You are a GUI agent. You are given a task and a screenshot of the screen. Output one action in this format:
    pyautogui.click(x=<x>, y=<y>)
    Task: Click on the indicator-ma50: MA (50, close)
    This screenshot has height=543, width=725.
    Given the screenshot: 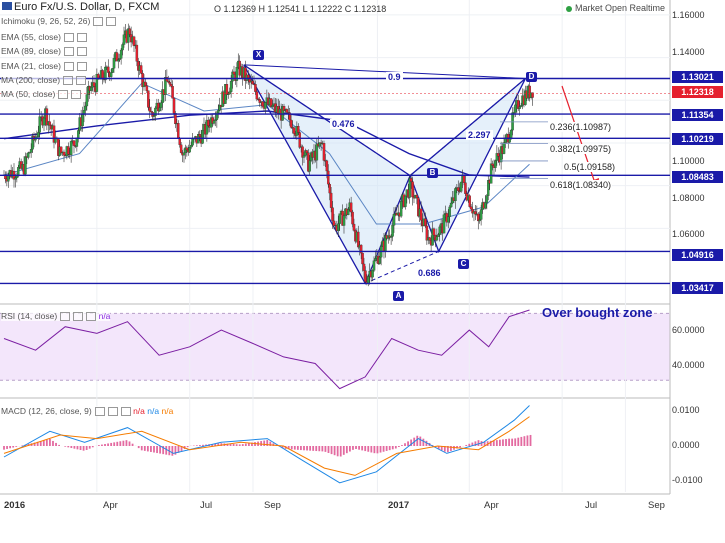 What is the action you would take?
    pyautogui.click(x=41, y=94)
    